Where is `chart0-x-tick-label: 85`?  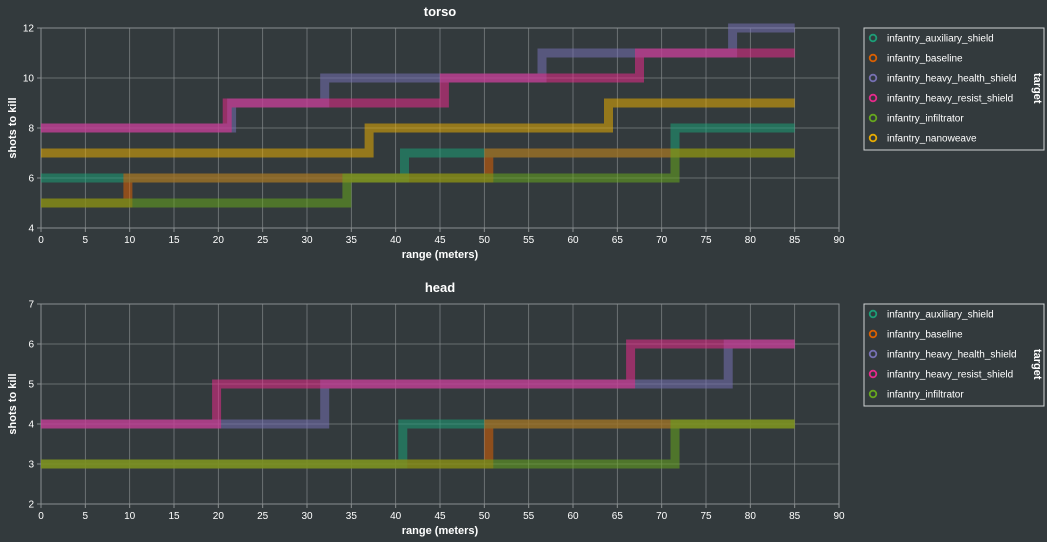 chart0-x-tick-label: 85 is located at coordinates (795, 240).